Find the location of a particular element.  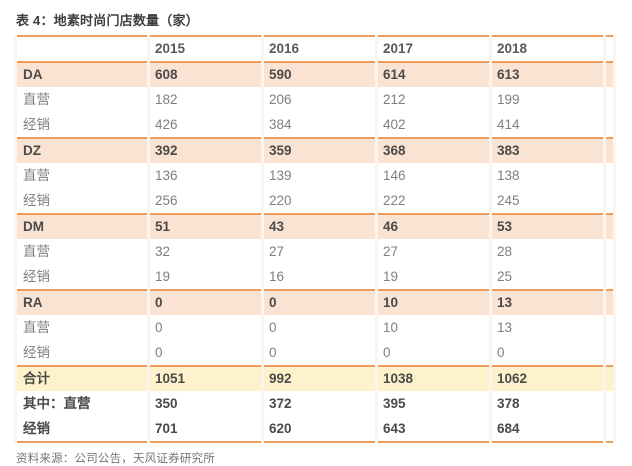

cell-value: 27 is located at coordinates (433, 251).